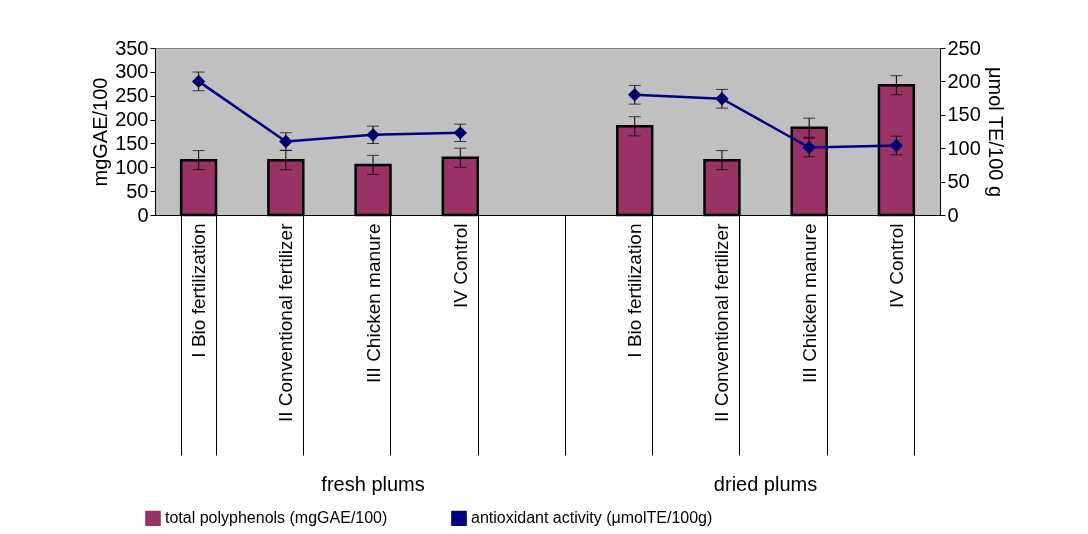 The height and width of the screenshot is (534, 1088). Describe the element at coordinates (765, 484) in the screenshot. I see `text: dried plums` at that location.